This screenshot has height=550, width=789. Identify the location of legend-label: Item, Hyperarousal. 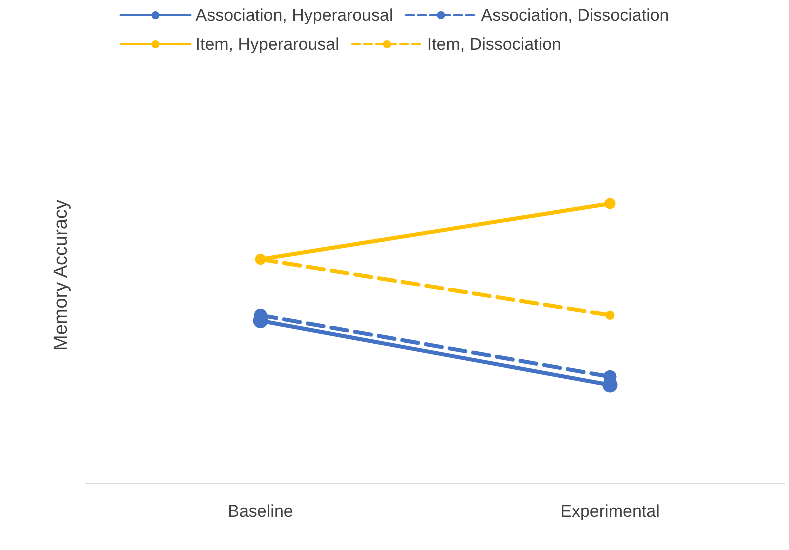
(268, 44).